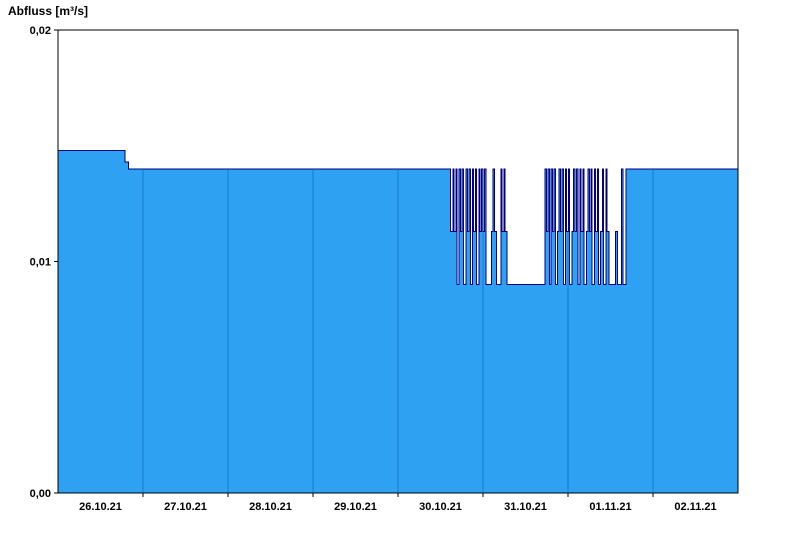 This screenshot has height=550, width=800. What do you see at coordinates (610, 507) in the screenshot?
I see `x-axis-date-label: 01.11.21` at bounding box center [610, 507].